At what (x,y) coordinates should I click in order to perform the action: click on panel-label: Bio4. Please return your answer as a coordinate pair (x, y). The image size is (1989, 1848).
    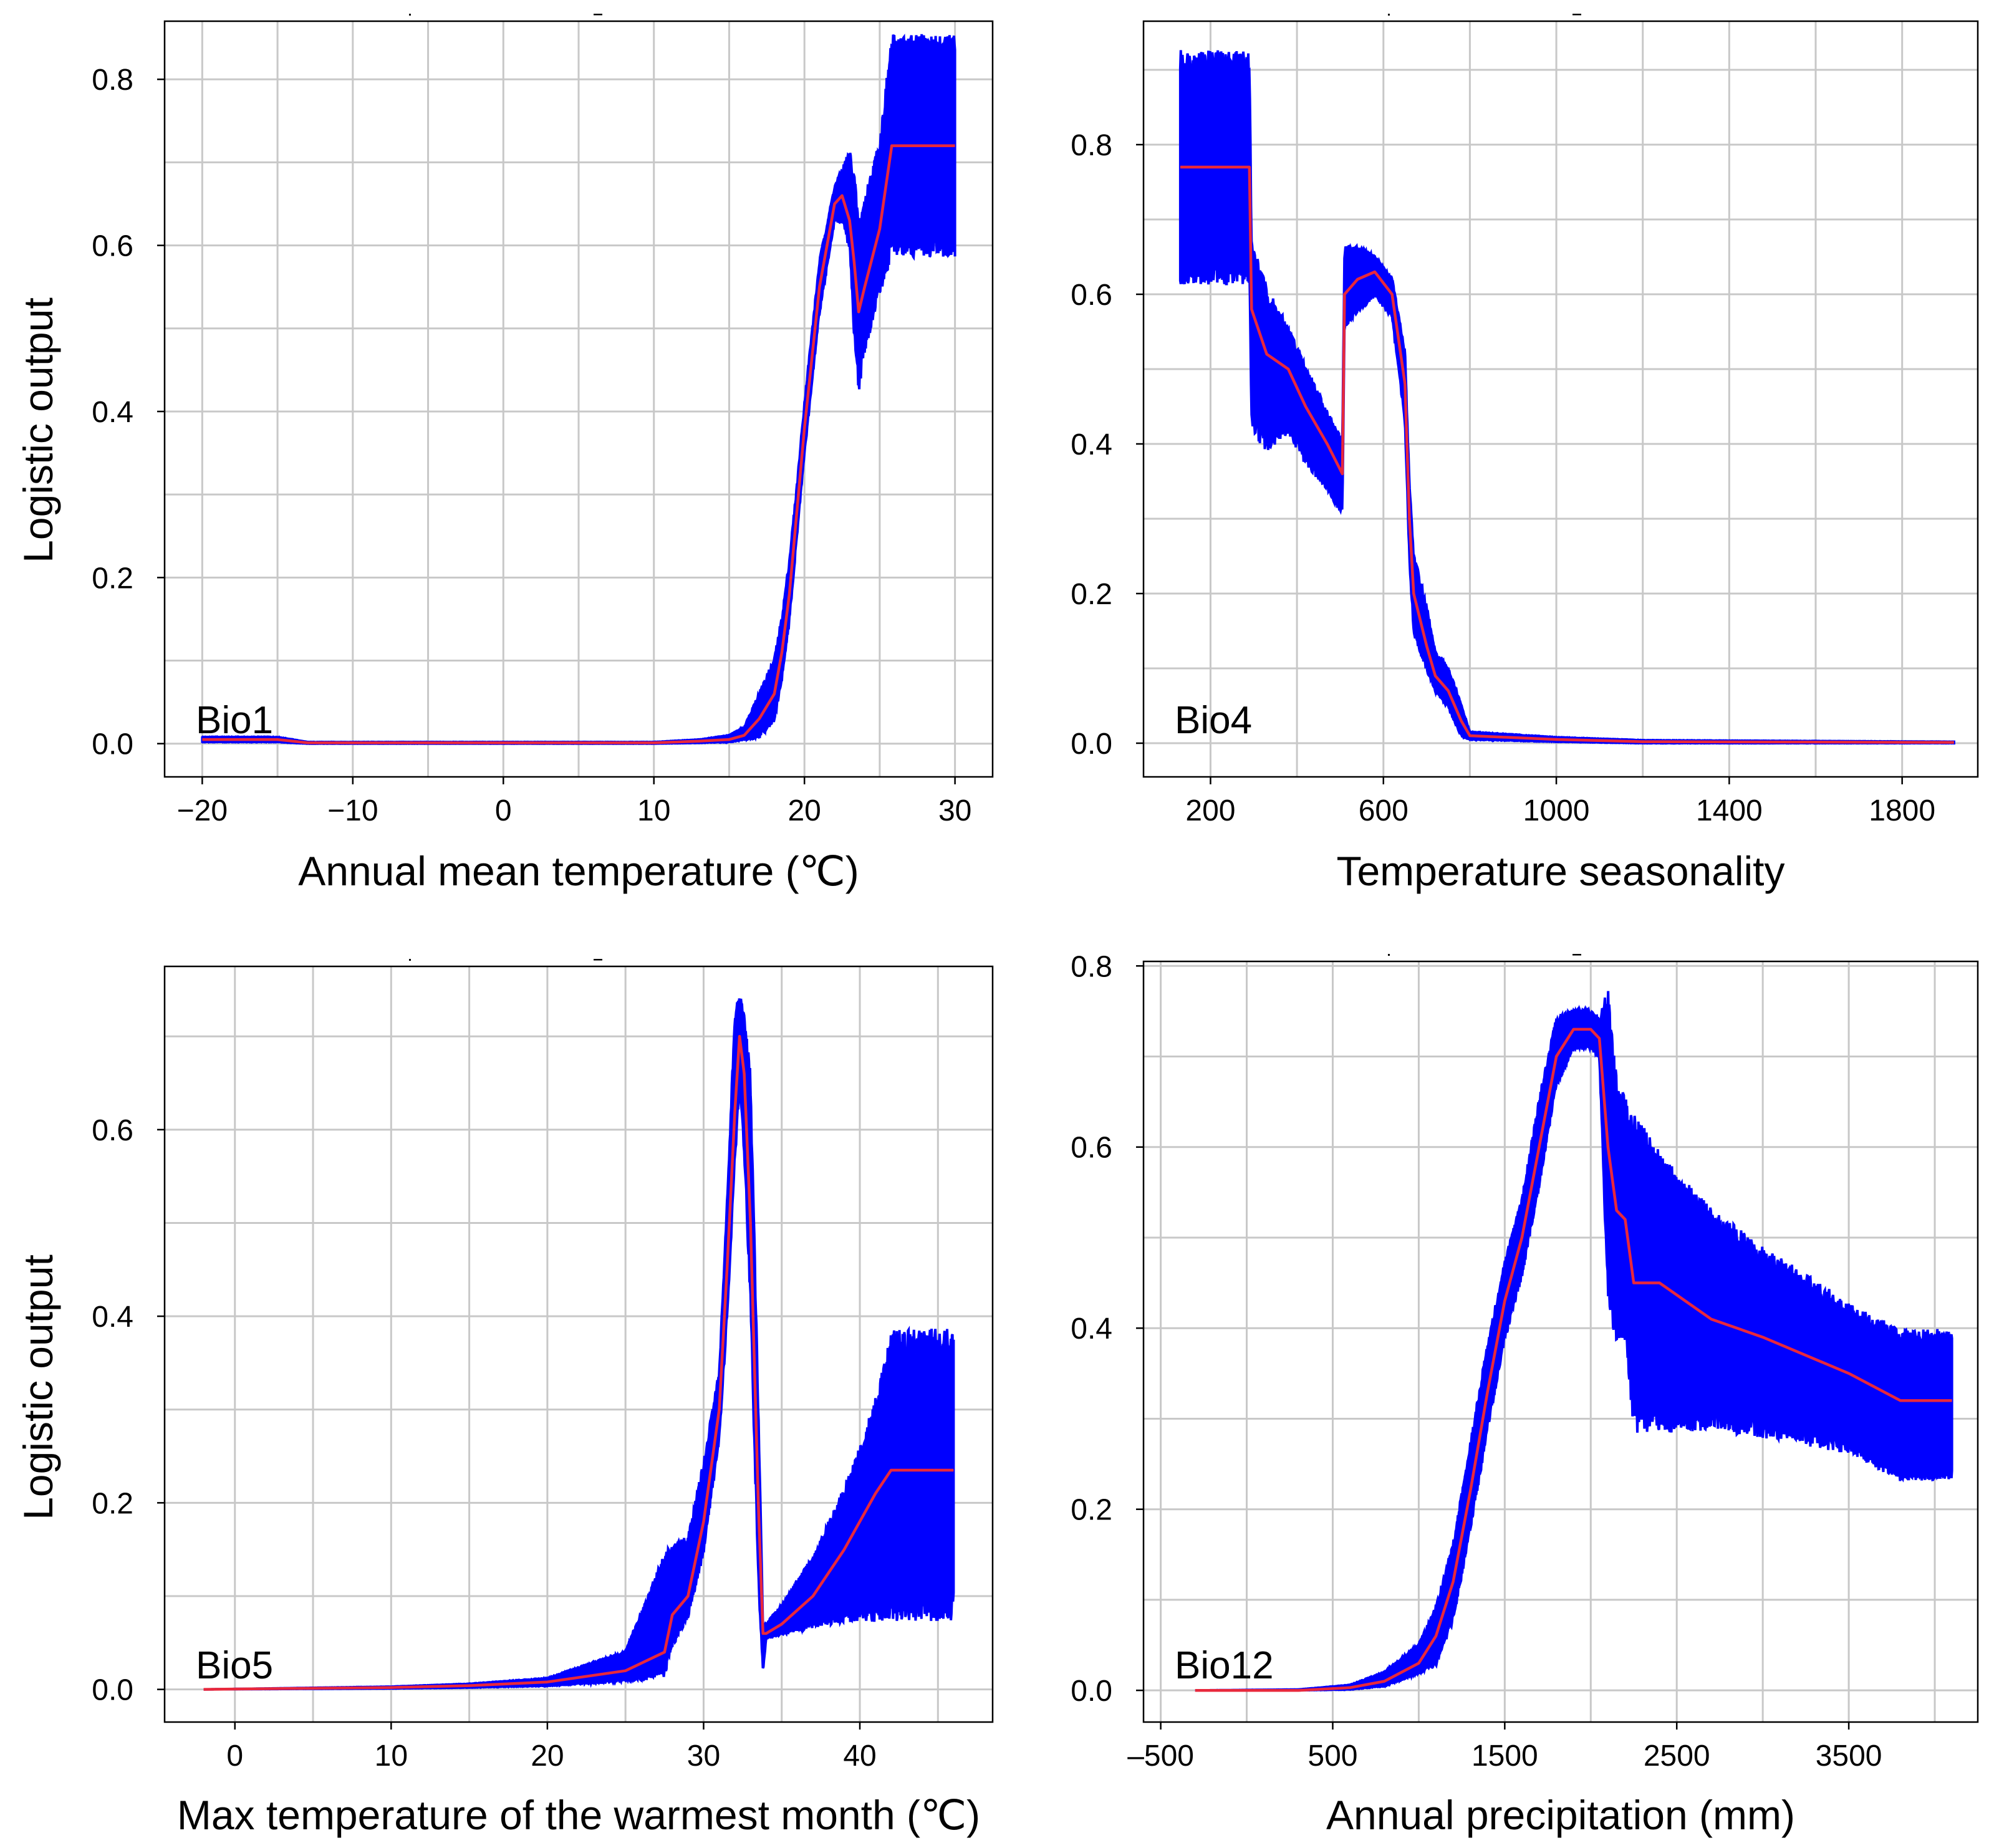
    Looking at the image, I should click on (1214, 720).